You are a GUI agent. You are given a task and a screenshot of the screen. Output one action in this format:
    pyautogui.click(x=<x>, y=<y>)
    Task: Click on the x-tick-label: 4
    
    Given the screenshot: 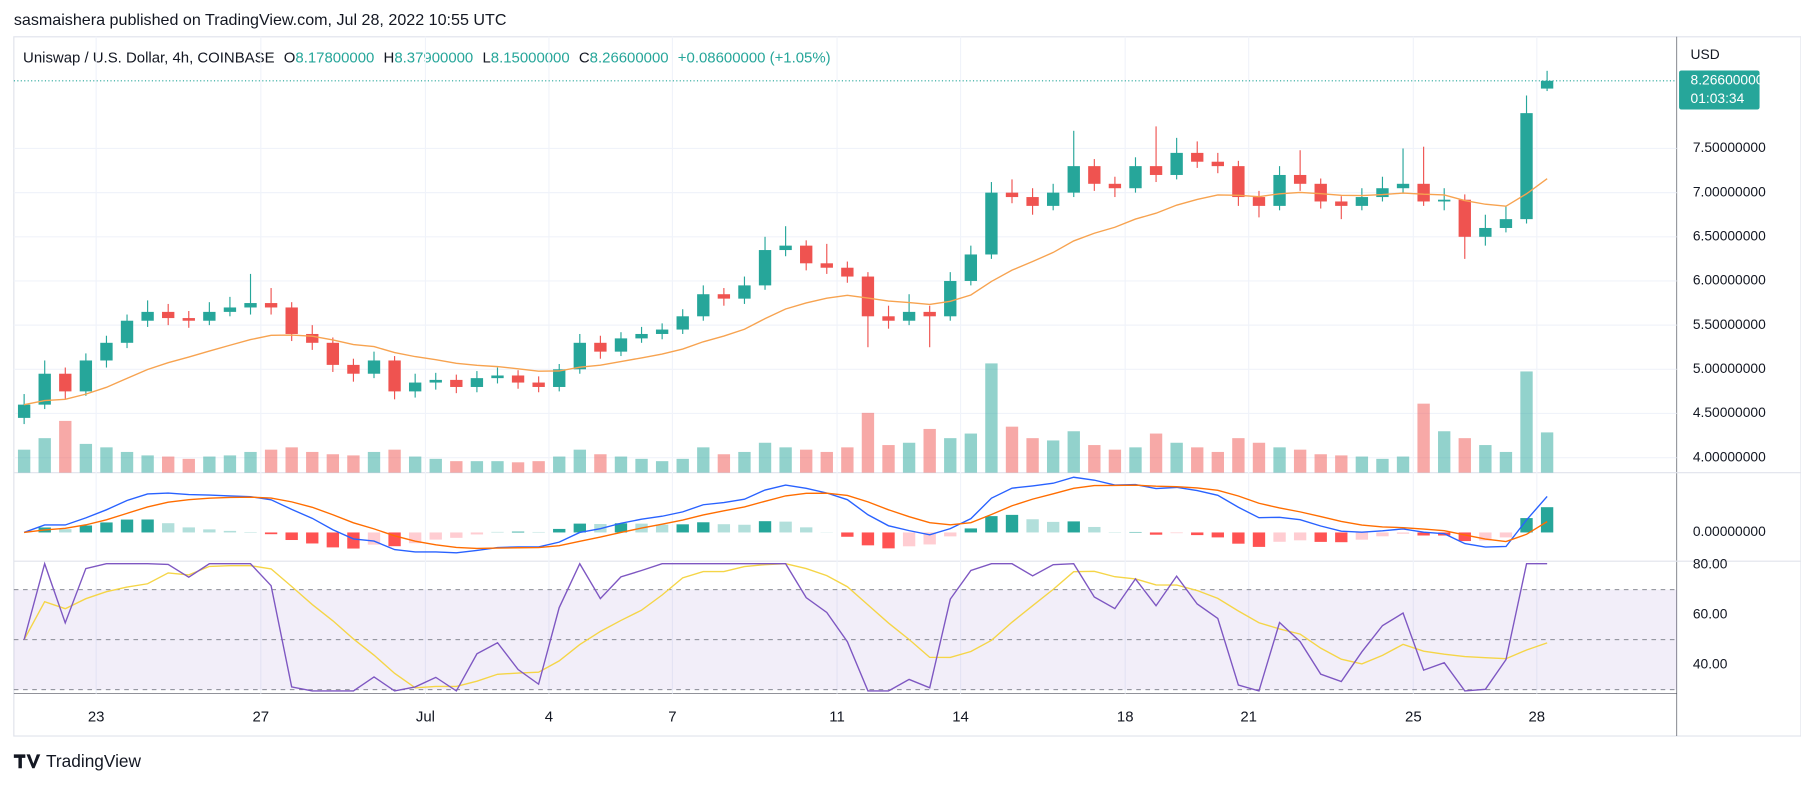 What is the action you would take?
    pyautogui.click(x=549, y=717)
    